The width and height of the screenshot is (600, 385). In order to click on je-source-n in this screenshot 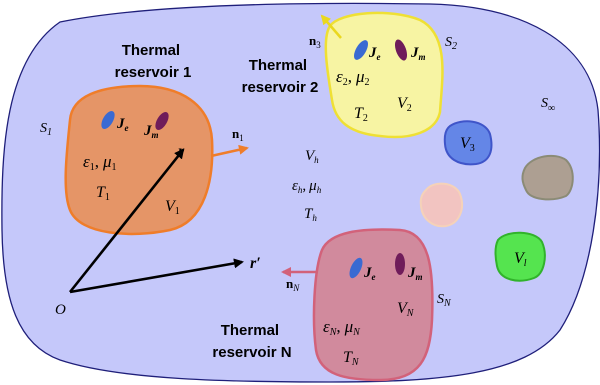, I will do `click(356, 268)`.